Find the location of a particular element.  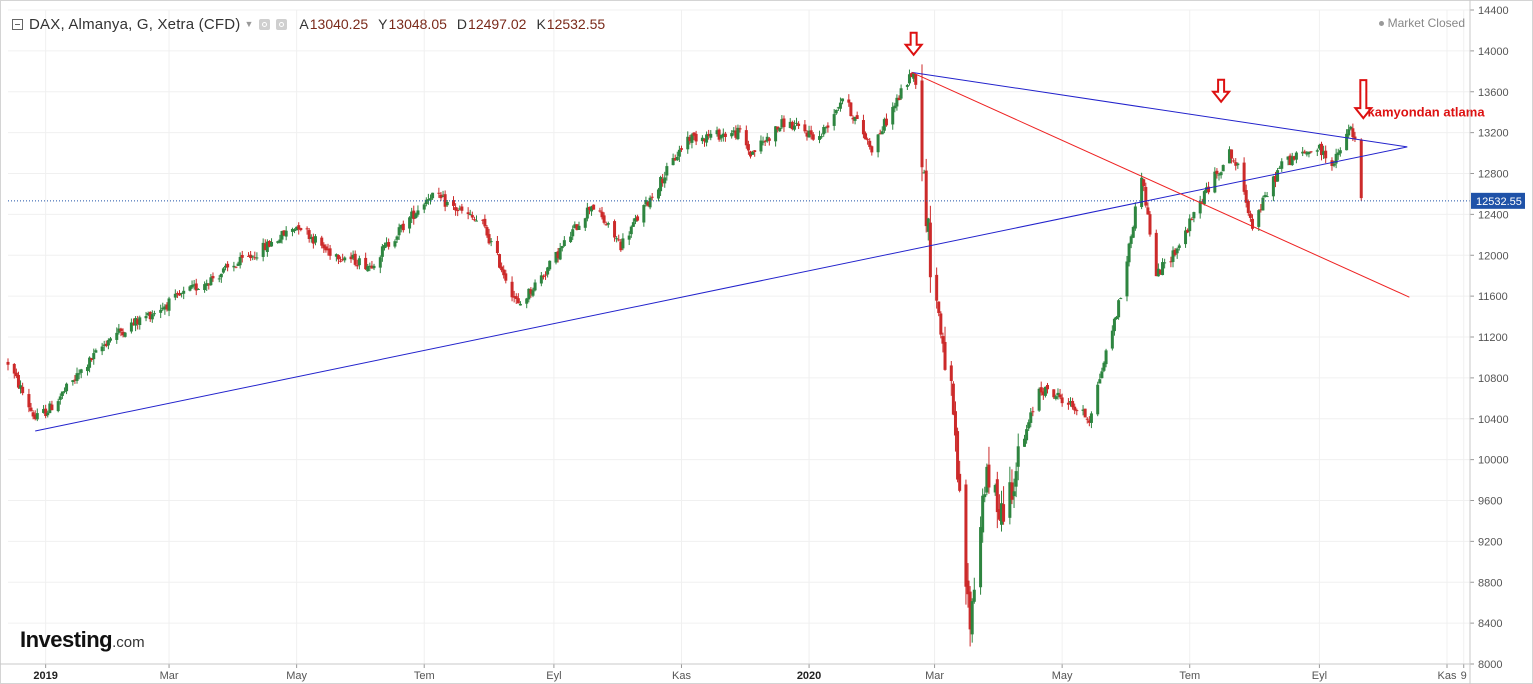

collapse-icon is located at coordinates (17, 24).